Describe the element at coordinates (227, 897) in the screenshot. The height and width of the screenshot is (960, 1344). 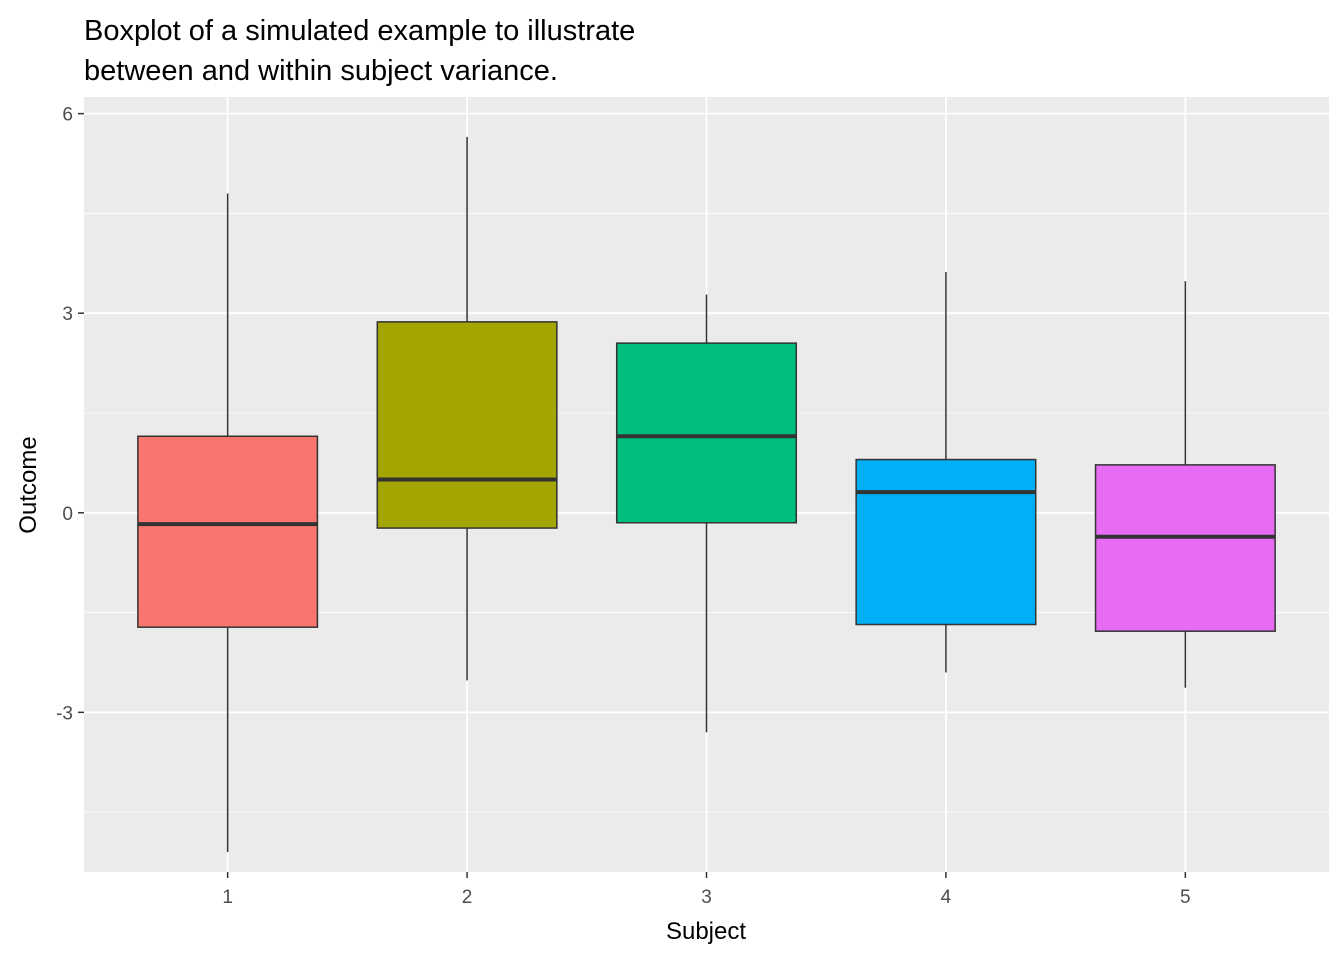
I see `x-tick-label: 1` at that location.